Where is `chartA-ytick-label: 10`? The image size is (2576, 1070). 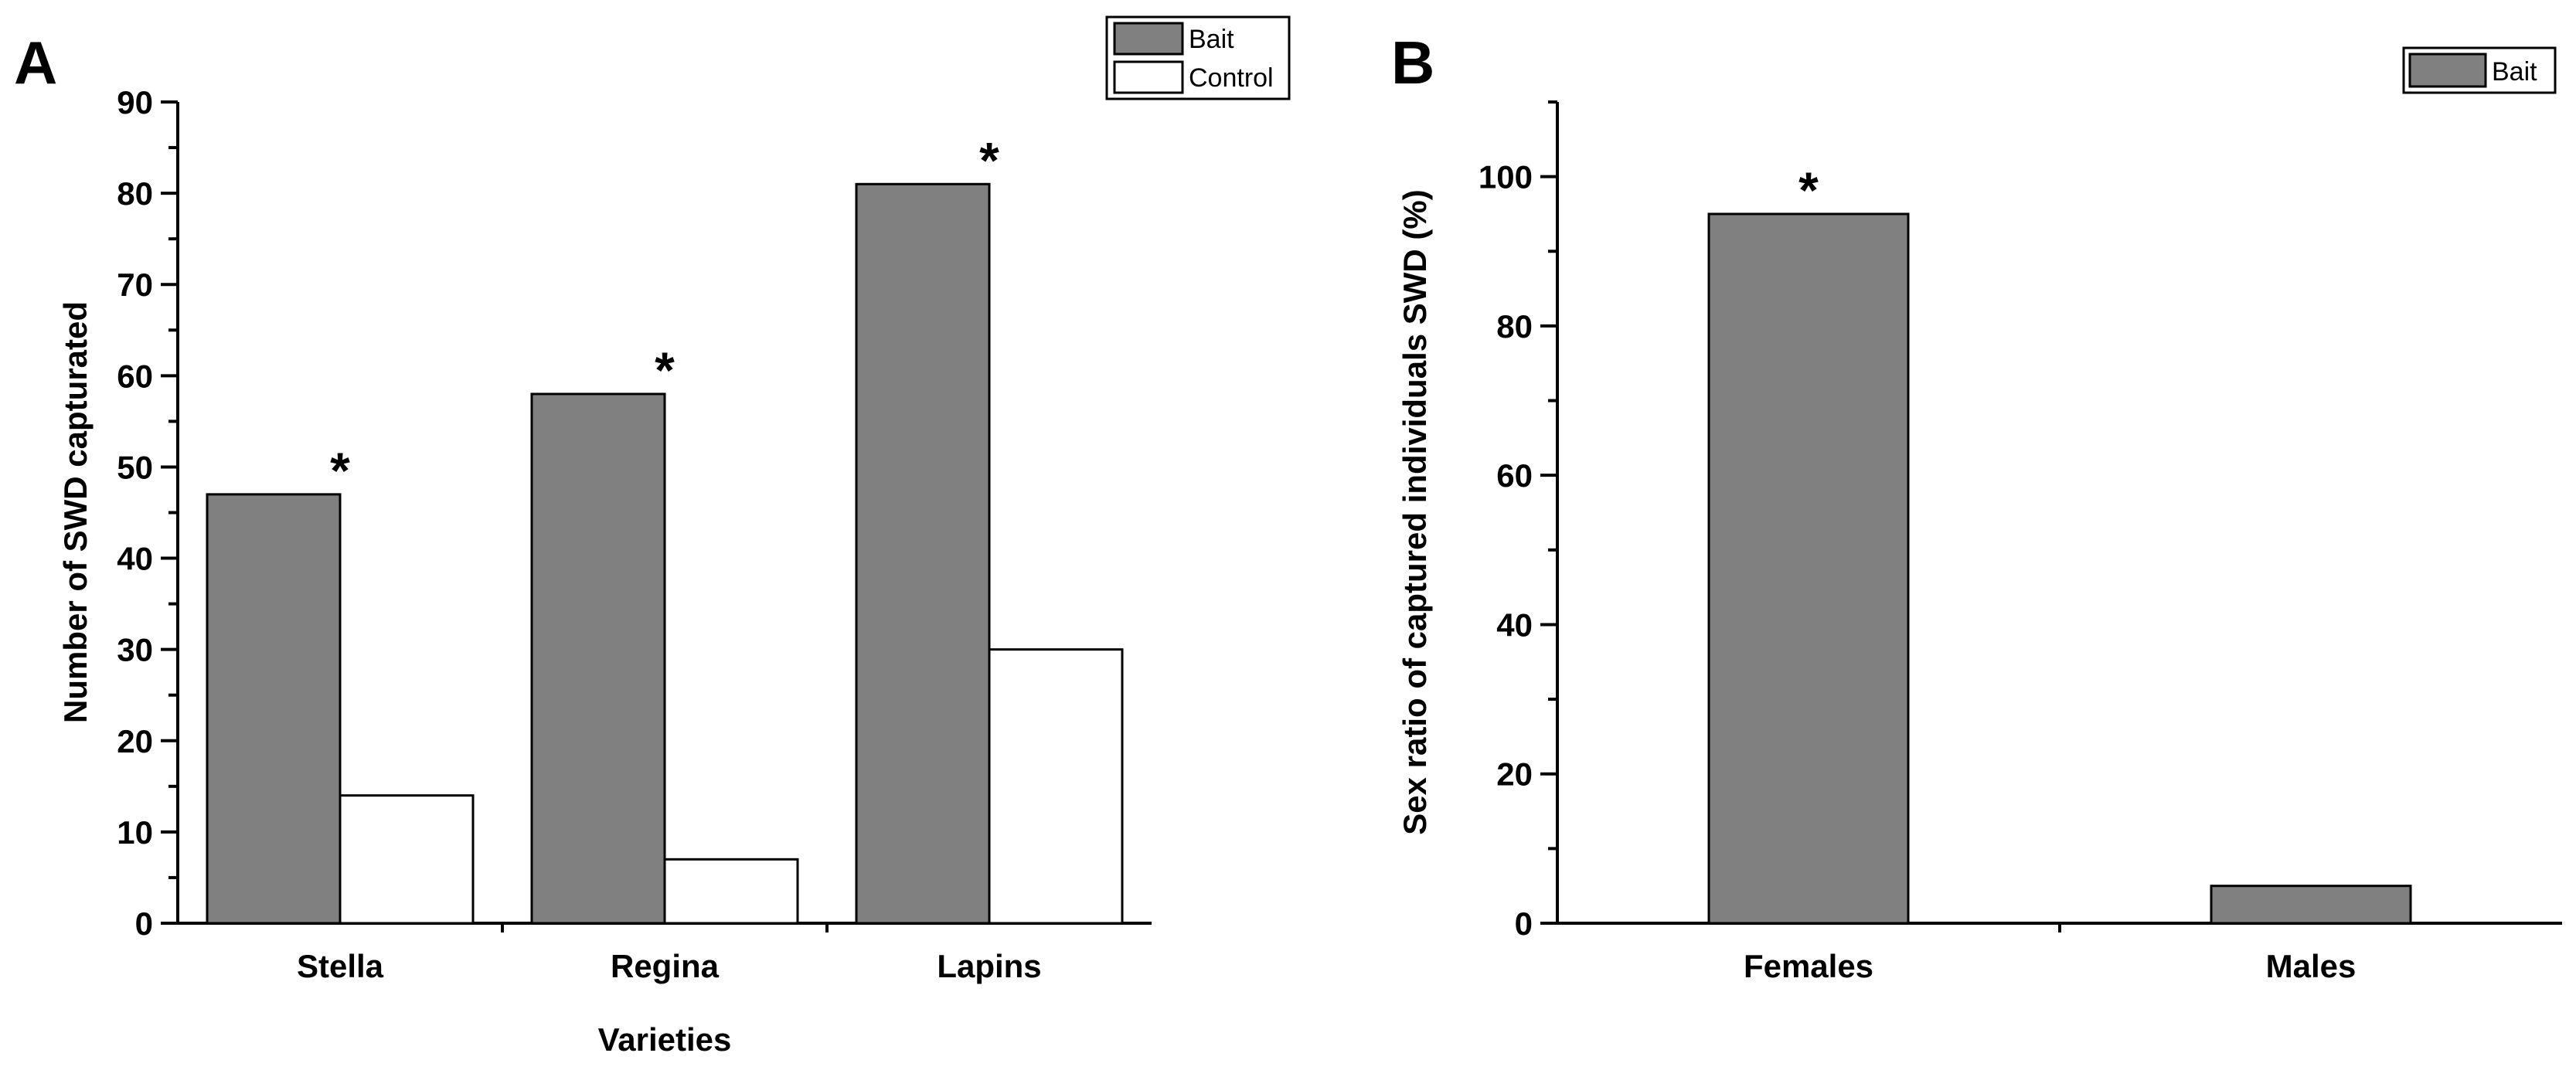 chartA-ytick-label: 10 is located at coordinates (135, 832).